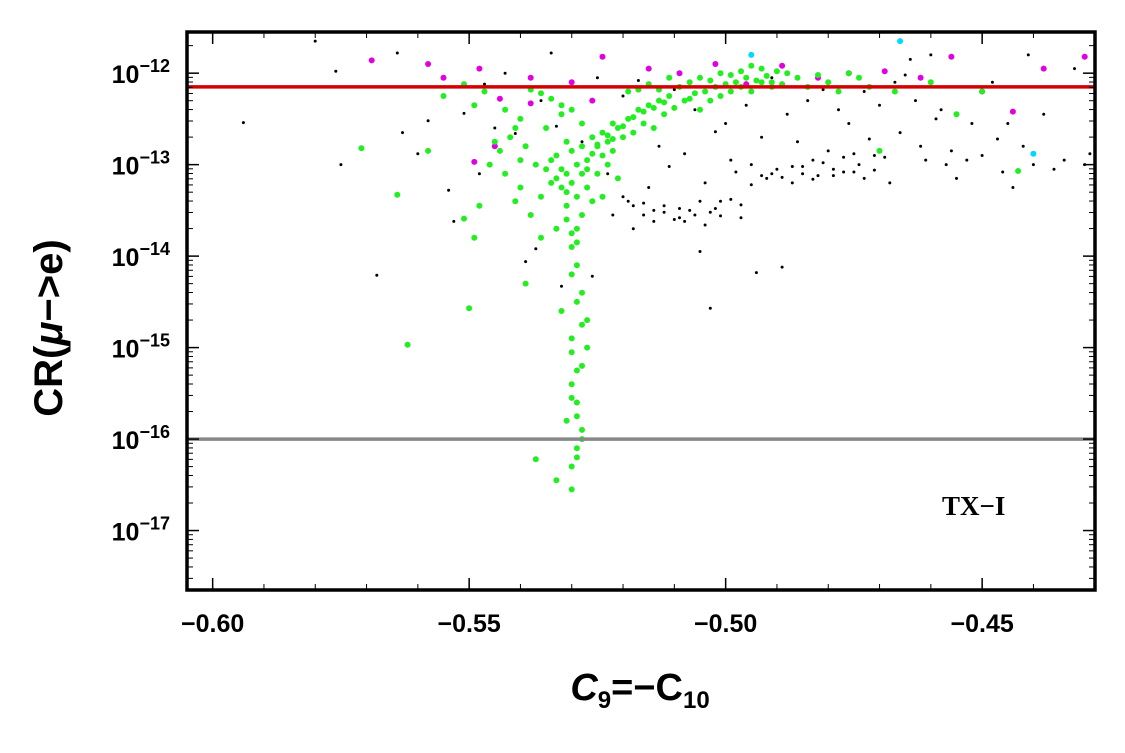  I want to click on y-tick-label-2: 10−14, so click(141, 255).